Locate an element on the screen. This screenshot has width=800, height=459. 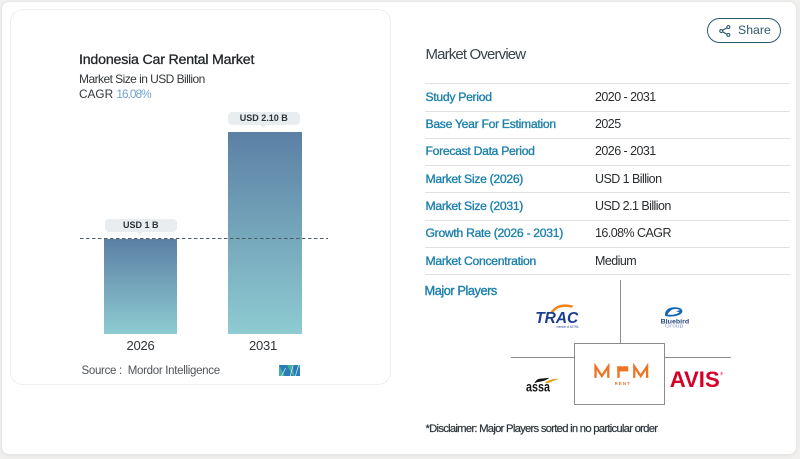
svg-text: Group is located at coordinates (674, 325).